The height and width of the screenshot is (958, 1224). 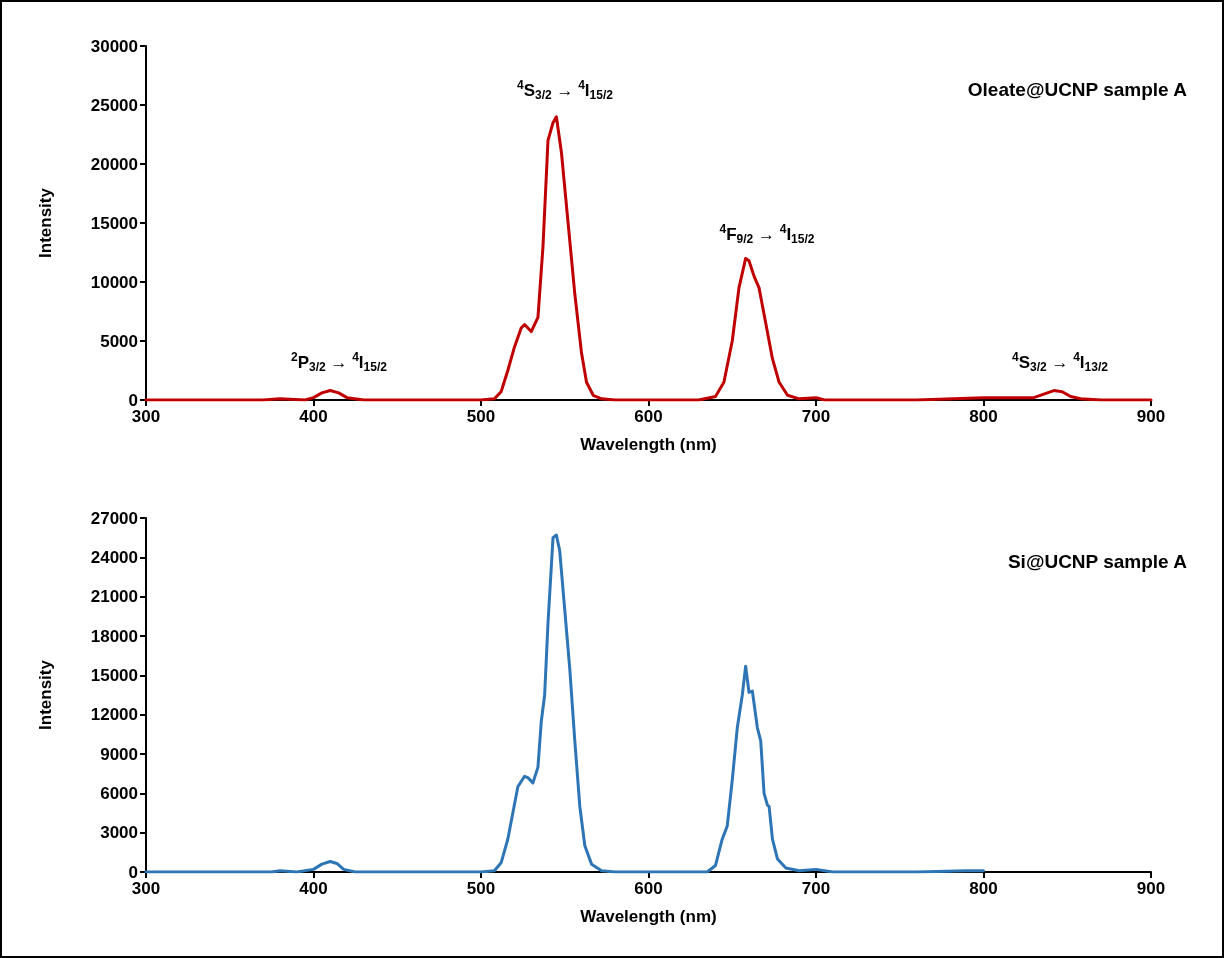 I want to click on text: Si@UCNP sample A, so click(x=1097, y=561).